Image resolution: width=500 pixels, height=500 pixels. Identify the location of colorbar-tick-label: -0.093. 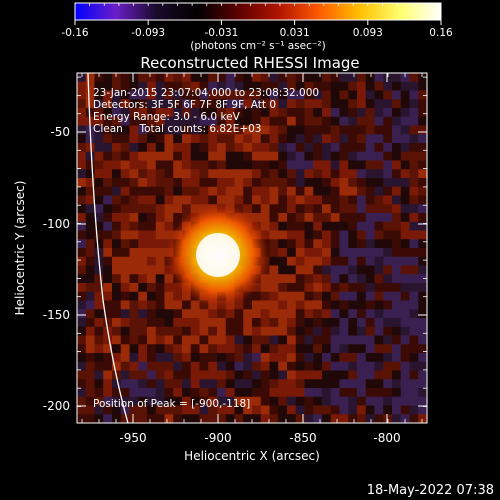
(148, 33).